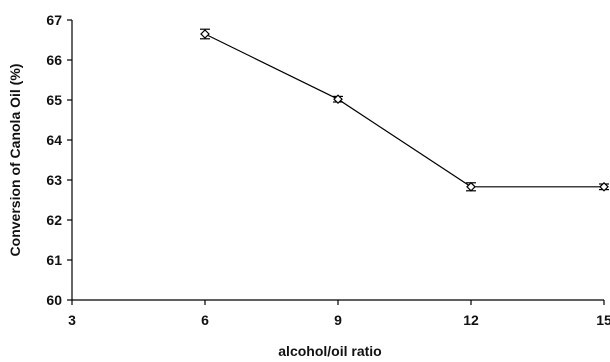 The height and width of the screenshot is (362, 610). Describe the element at coordinates (54, 260) in the screenshot. I see `y-tick-label: 61` at that location.